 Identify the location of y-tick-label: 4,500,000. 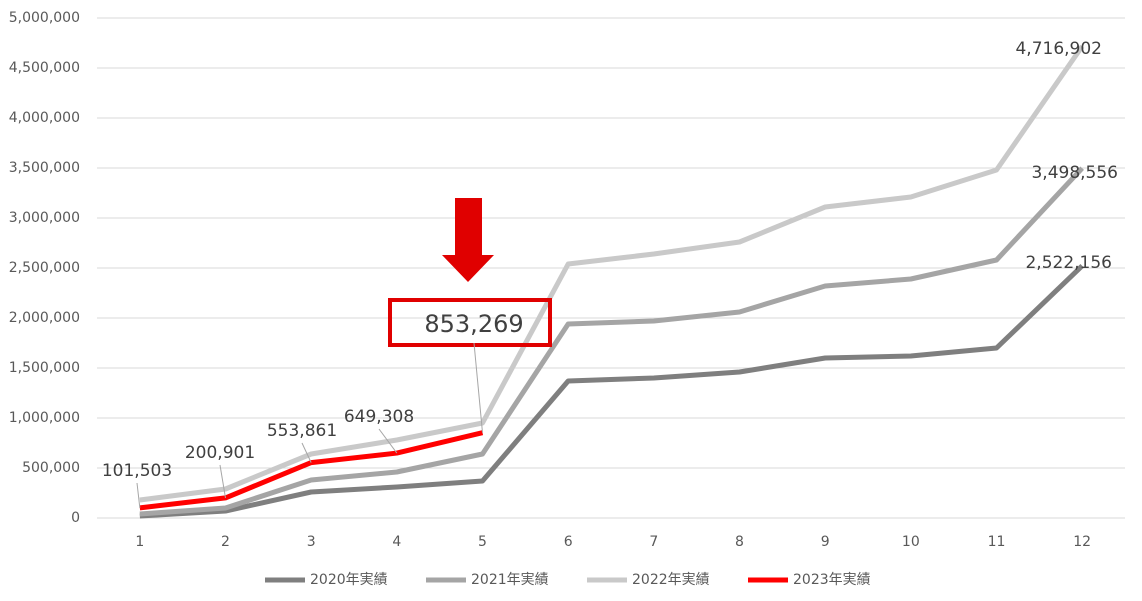
(44, 68).